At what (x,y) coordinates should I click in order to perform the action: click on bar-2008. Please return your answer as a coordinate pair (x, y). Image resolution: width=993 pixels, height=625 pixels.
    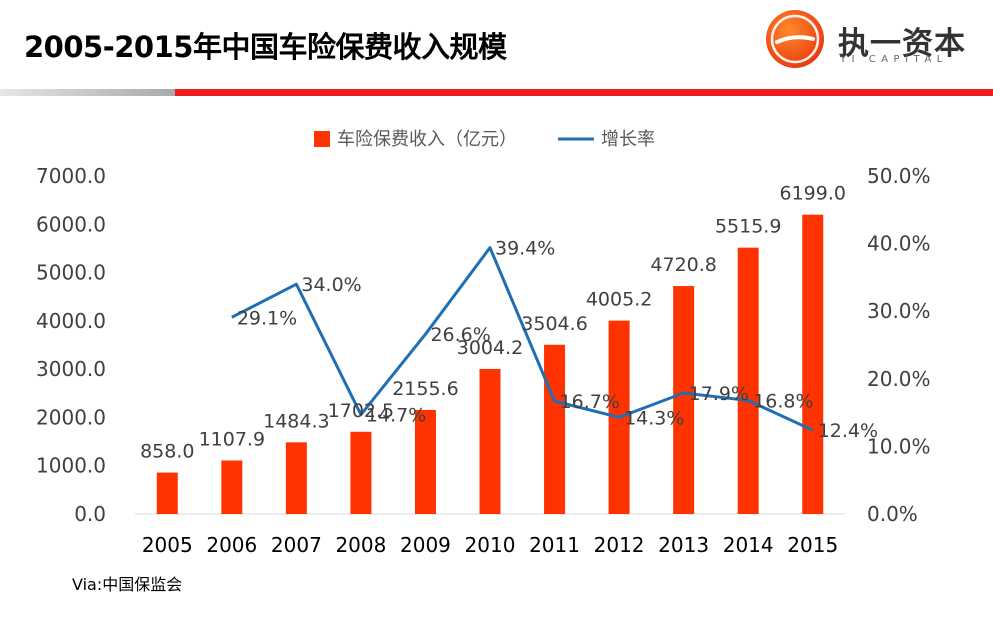
    Looking at the image, I should click on (361, 472).